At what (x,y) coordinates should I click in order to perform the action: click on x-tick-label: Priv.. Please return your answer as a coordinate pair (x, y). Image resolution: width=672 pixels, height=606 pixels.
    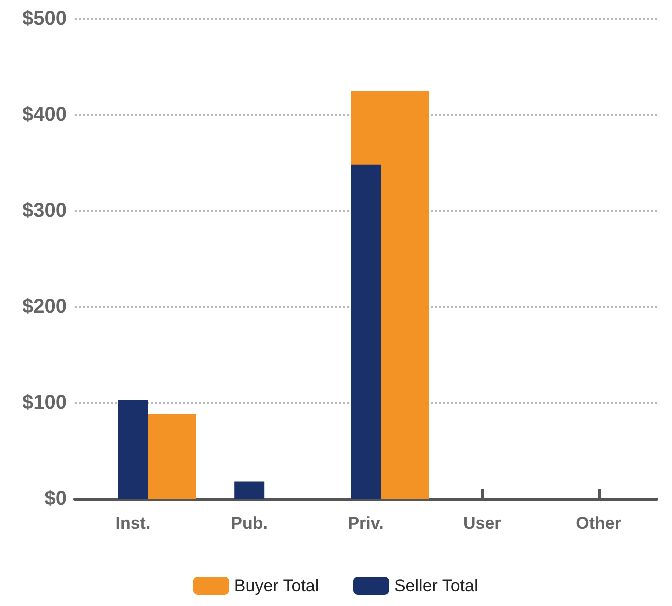
    Looking at the image, I should click on (366, 523).